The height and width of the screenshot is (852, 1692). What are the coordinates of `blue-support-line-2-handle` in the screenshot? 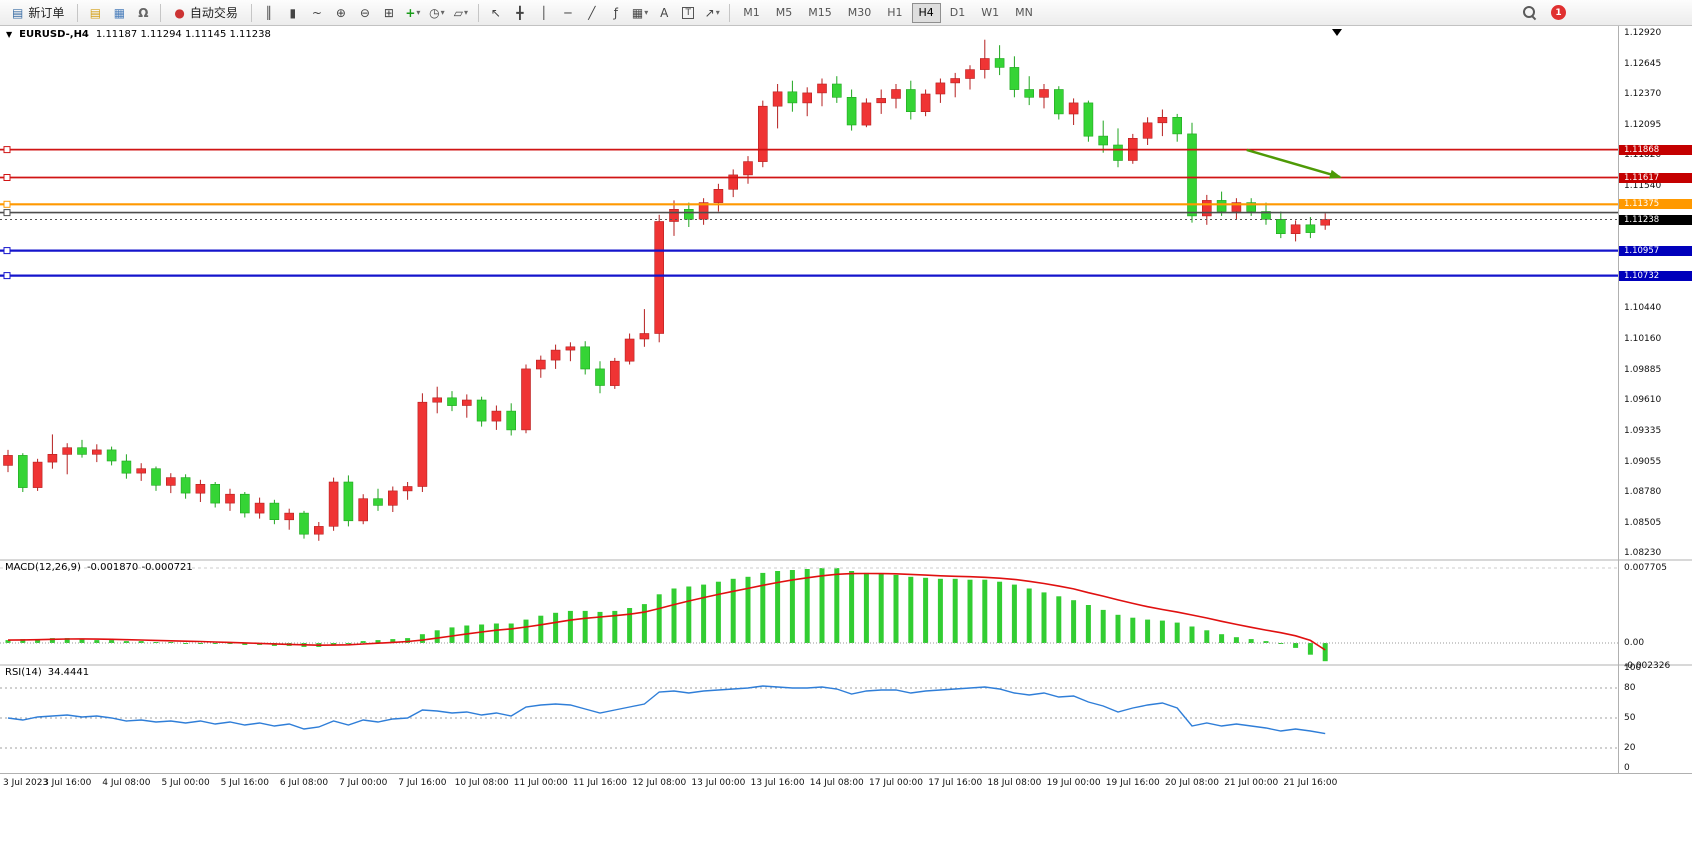 It's located at (7, 276).